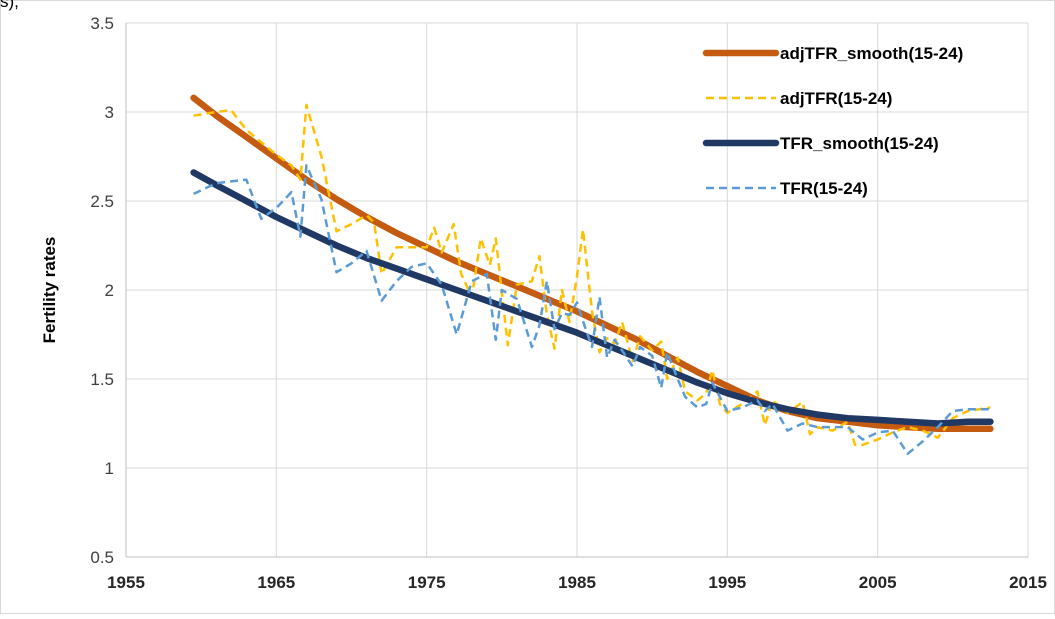 The height and width of the screenshot is (619, 1055). Describe the element at coordinates (727, 582) in the screenshot. I see `x-tick-label: 1995` at that location.